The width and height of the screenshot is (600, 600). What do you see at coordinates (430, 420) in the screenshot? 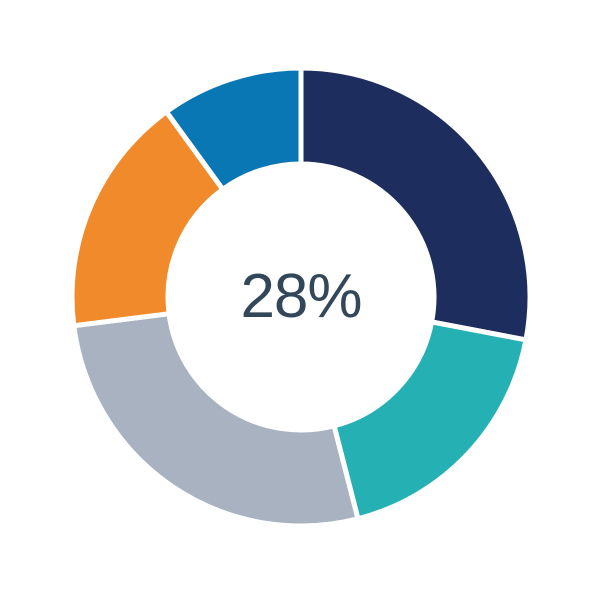
I see `donut-segment-teal` at bounding box center [430, 420].